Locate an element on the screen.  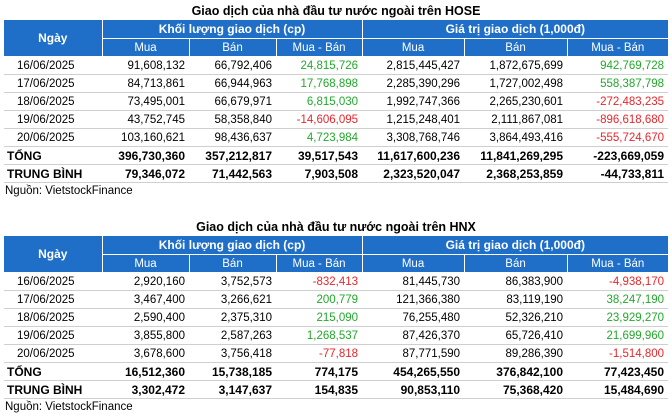
row-date: 19/06/2025 is located at coordinates (53, 335).